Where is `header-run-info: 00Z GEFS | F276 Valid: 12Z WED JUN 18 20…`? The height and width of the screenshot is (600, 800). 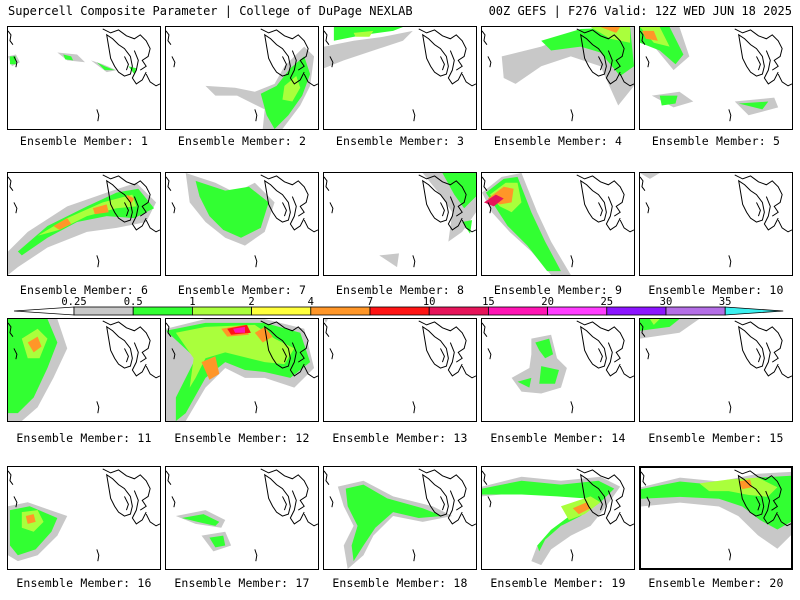
header-run-info: 00Z GEFS | F276 Valid: 12Z WED JUN 18 20… is located at coordinates (640, 11).